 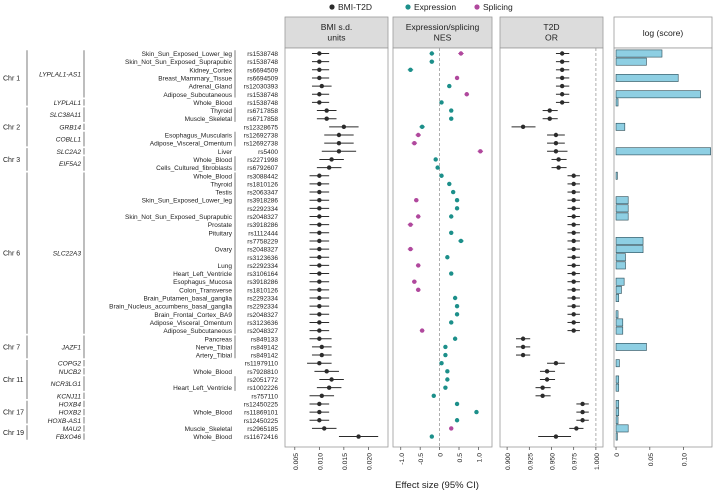 What do you see at coordinates (442, 247) in the screenshot?
I see `panel-plot-area` at bounding box center [442, 247].